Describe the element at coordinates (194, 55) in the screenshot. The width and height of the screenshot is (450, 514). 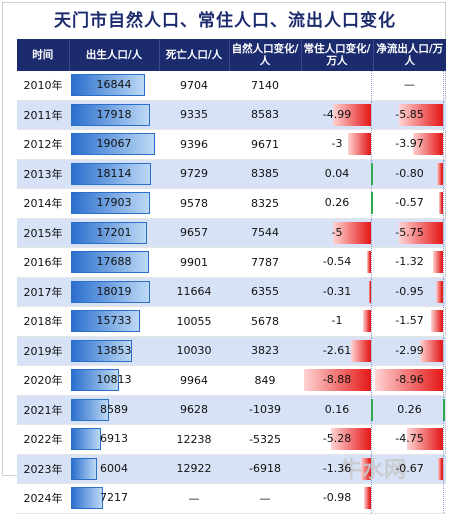
I see `header-death: 死亡人口/人` at that location.